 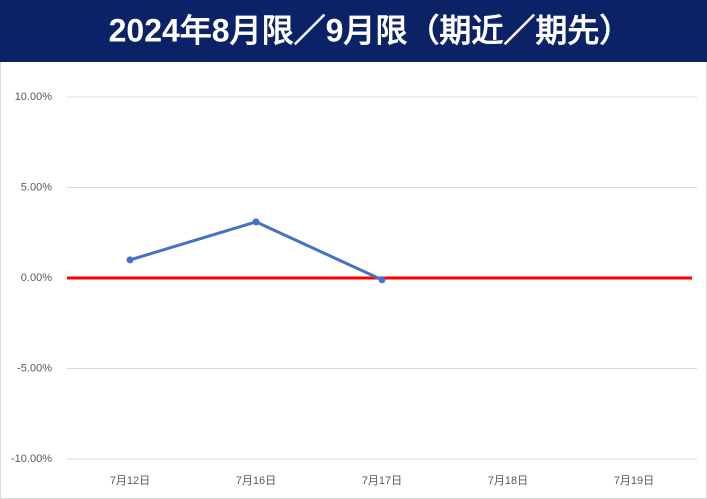 I want to click on y-tick-label: 10.00%, so click(x=34, y=97).